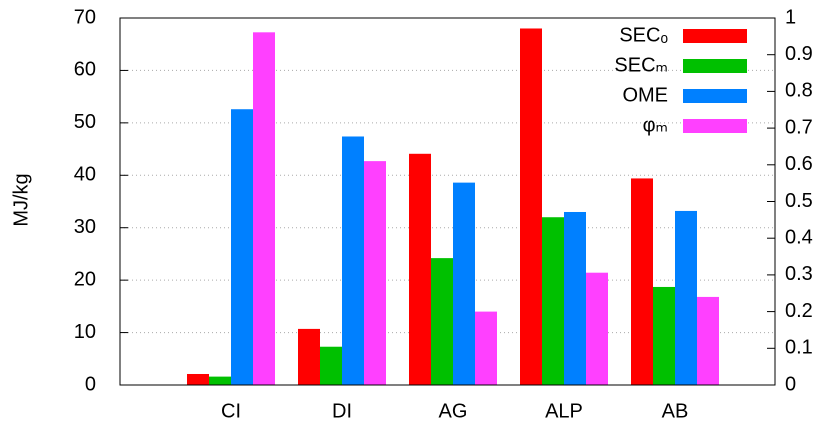 This screenshot has width=831, height=424. I want to click on y-tick-label: 40, so click(85, 175).